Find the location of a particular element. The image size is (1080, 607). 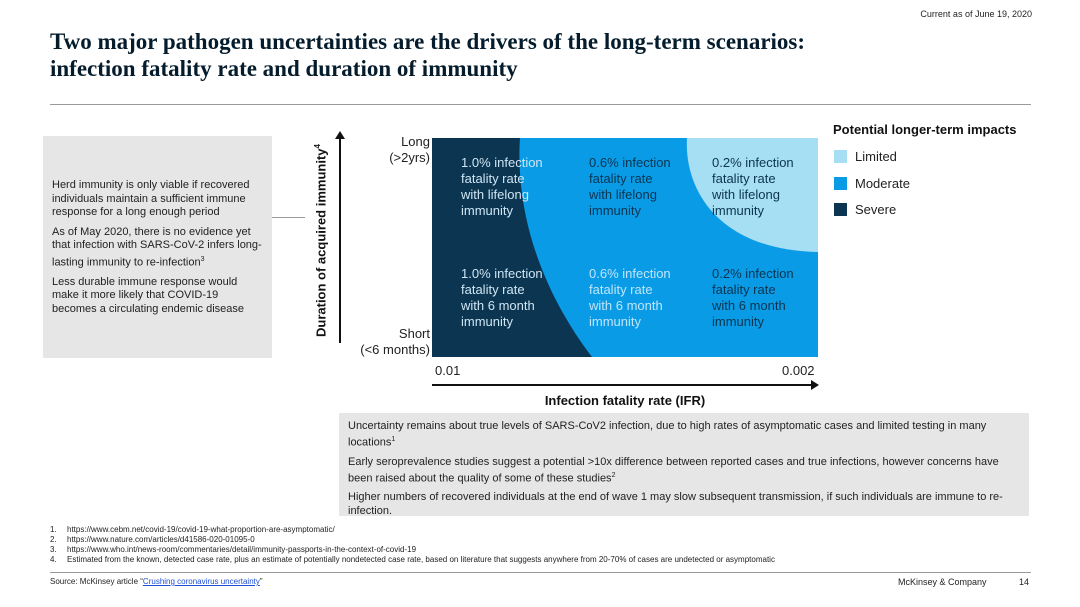

cell-bottom-right-line-3: with 6 month is located at coordinates (748, 305).